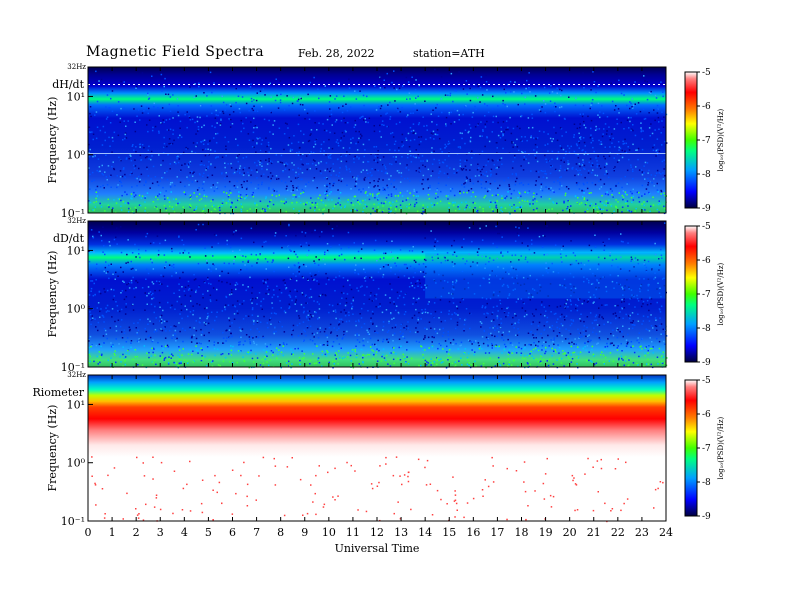  I want to click on figure-title: Magnetic Field Spectra, so click(175, 52).